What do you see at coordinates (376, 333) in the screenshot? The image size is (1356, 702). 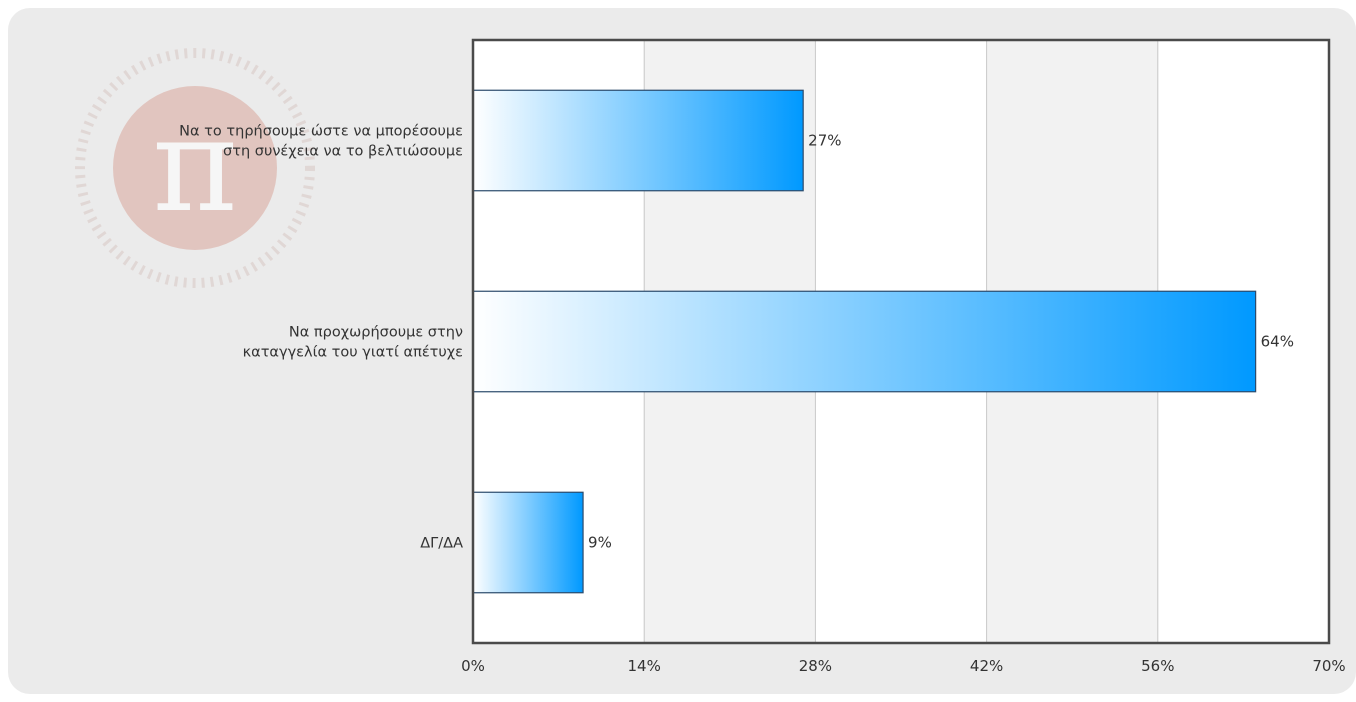 I see `category-label: Να προχωρήσουμε στην` at bounding box center [376, 333].